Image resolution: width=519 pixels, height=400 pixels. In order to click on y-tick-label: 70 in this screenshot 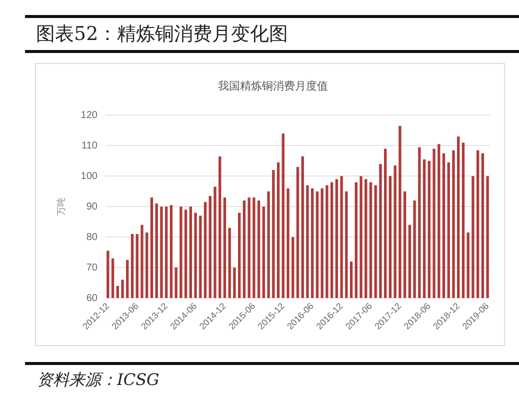, I will do `click(92, 268)`.